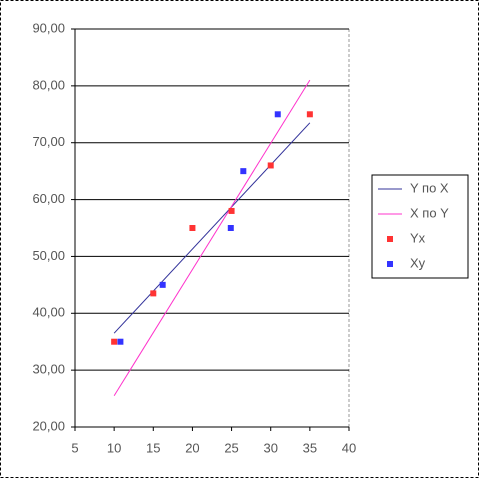 The height and width of the screenshot is (478, 479). Describe the element at coordinates (48, 369) in the screenshot. I see `y-tick-label: 30,00` at that location.